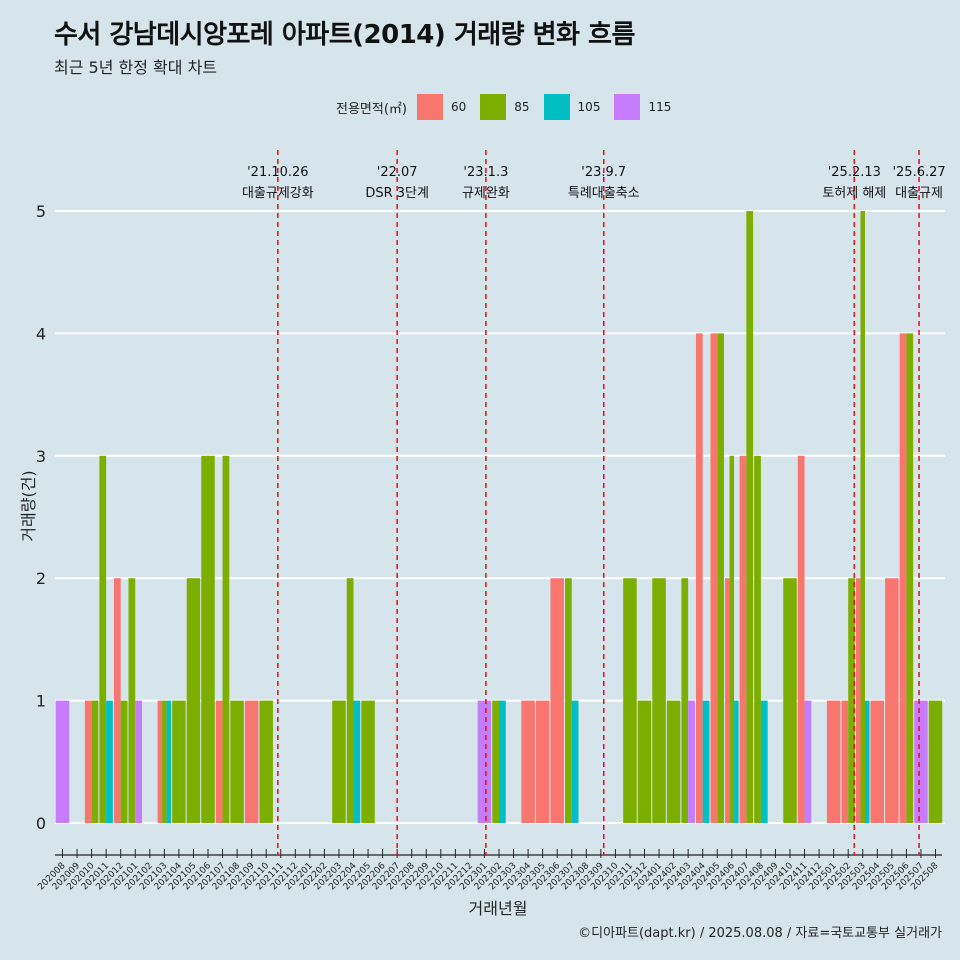 Image resolution: width=960 pixels, height=960 pixels. I want to click on event-date-label: '23.9.7, so click(603, 172).